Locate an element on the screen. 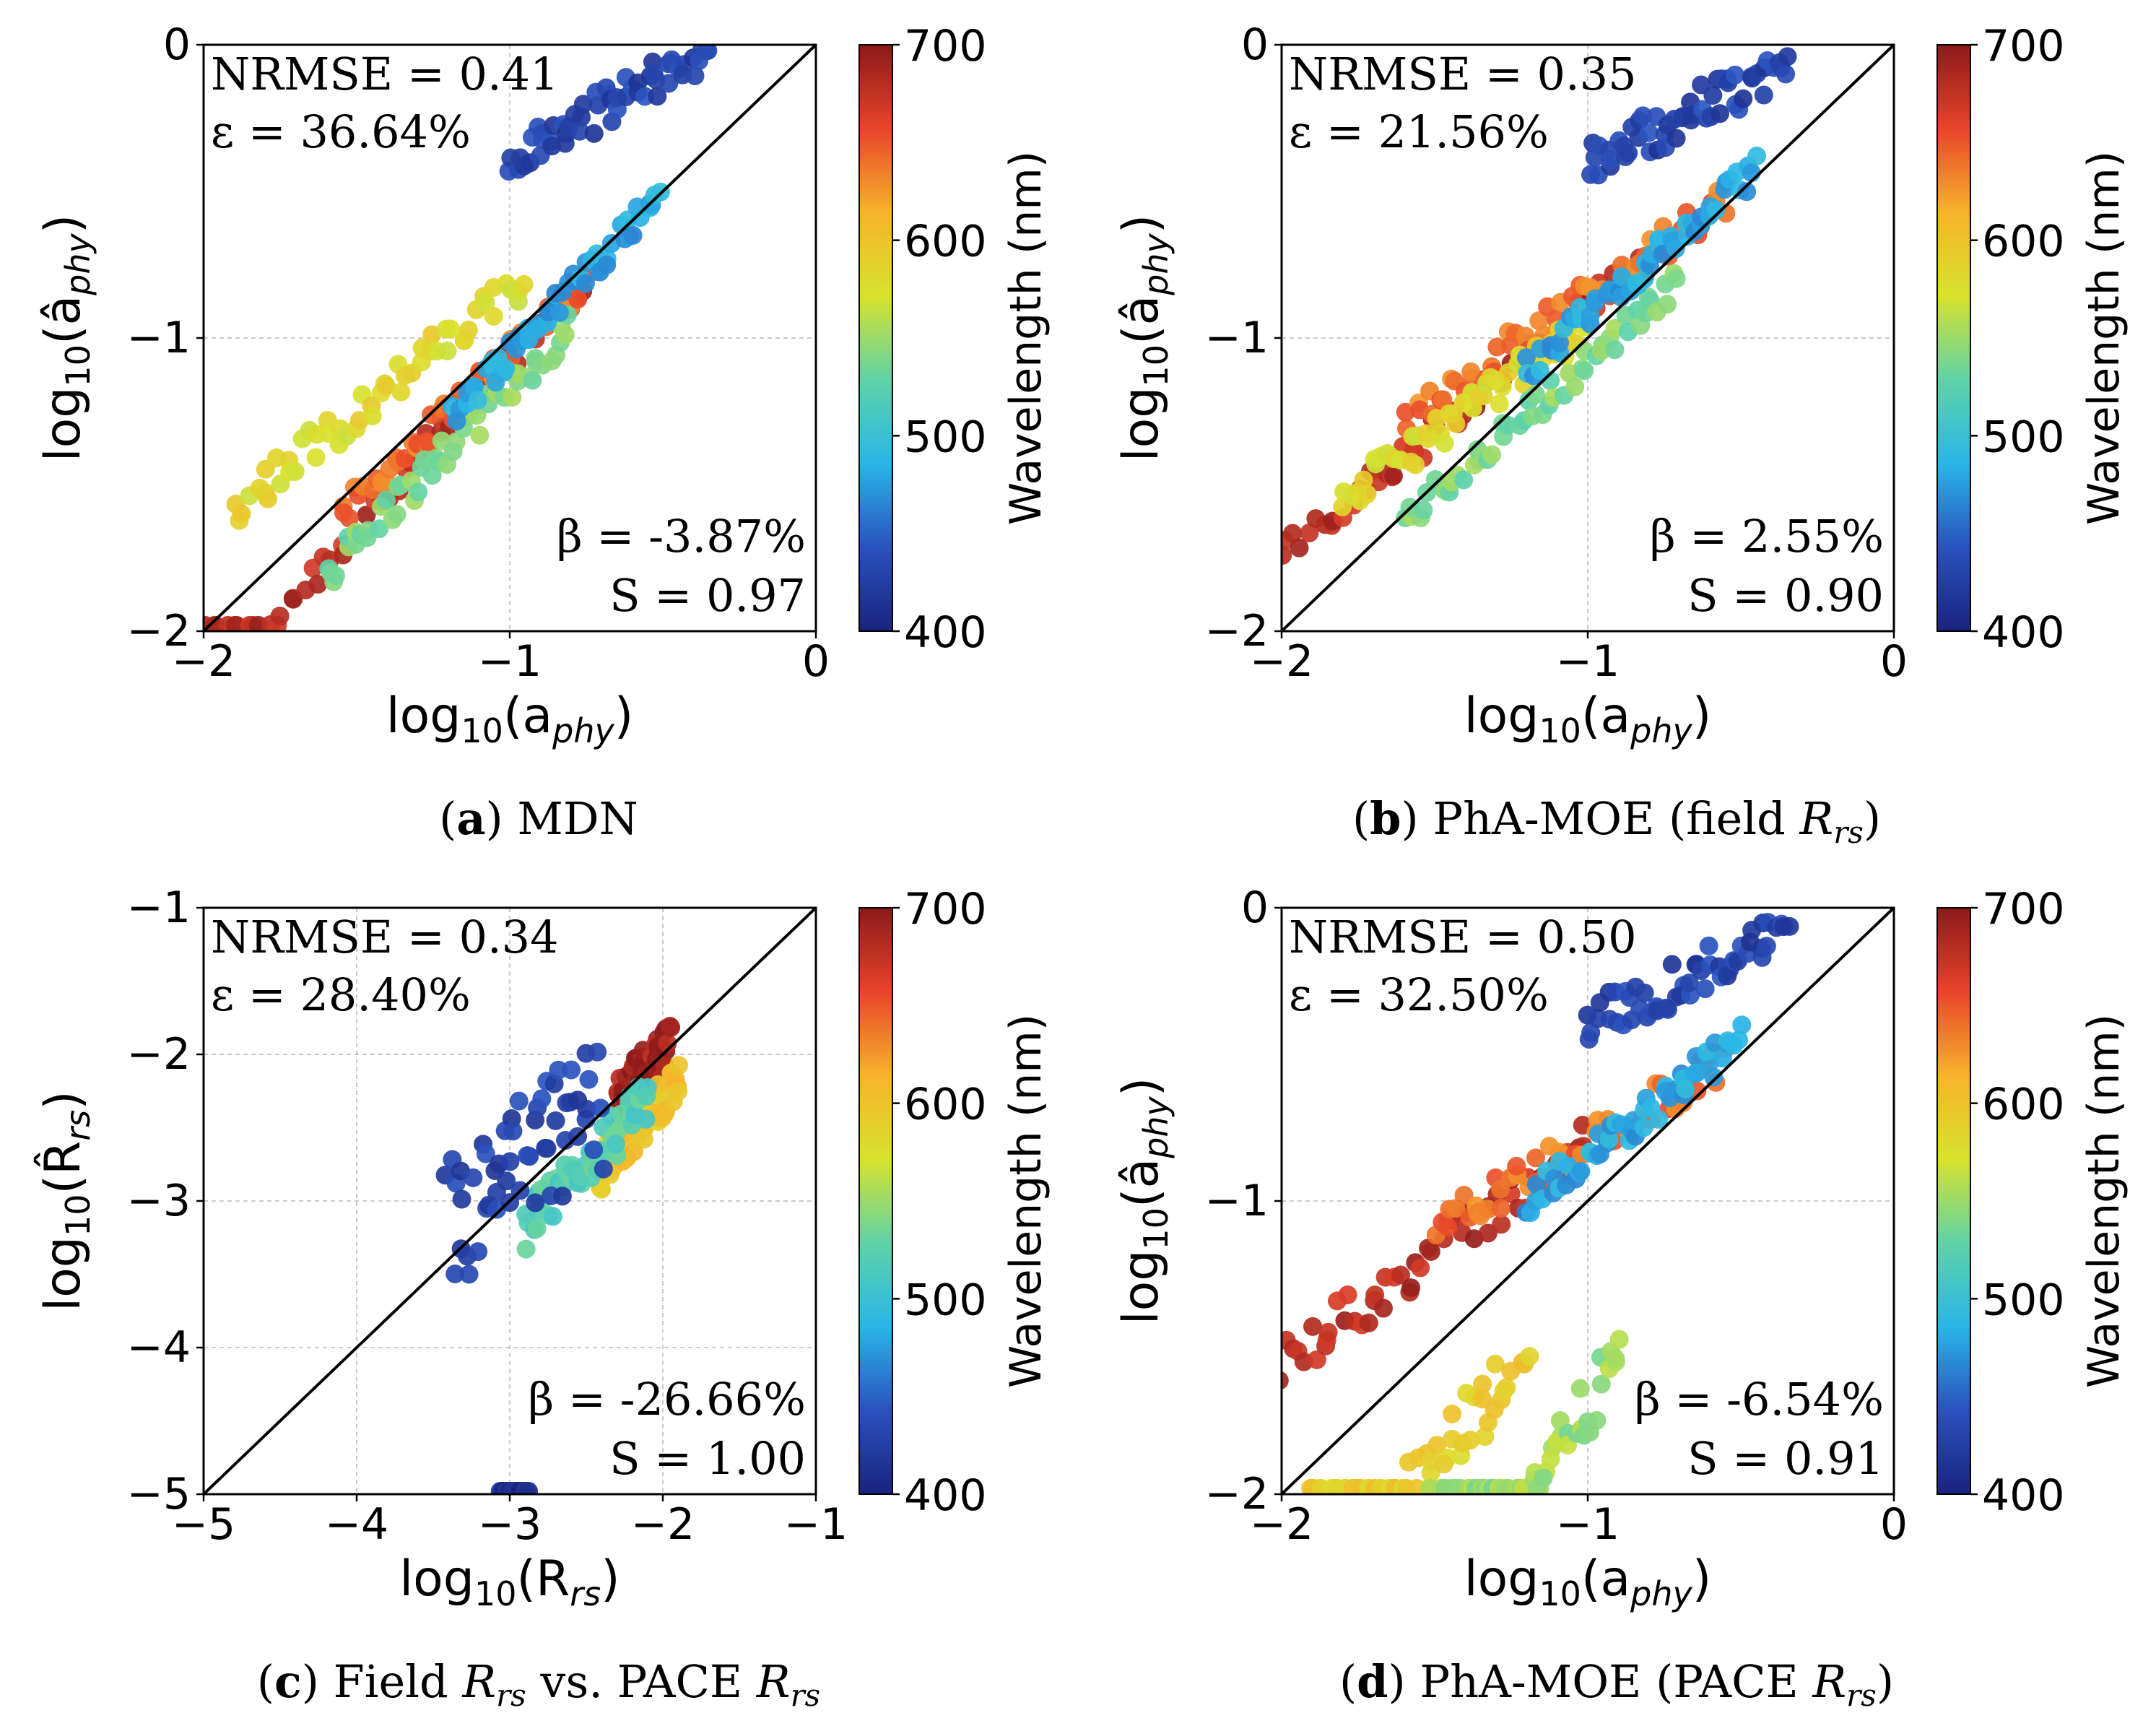 This screenshot has width=2156, height=1726. x-tick-label: −1 is located at coordinates (1588, 661).